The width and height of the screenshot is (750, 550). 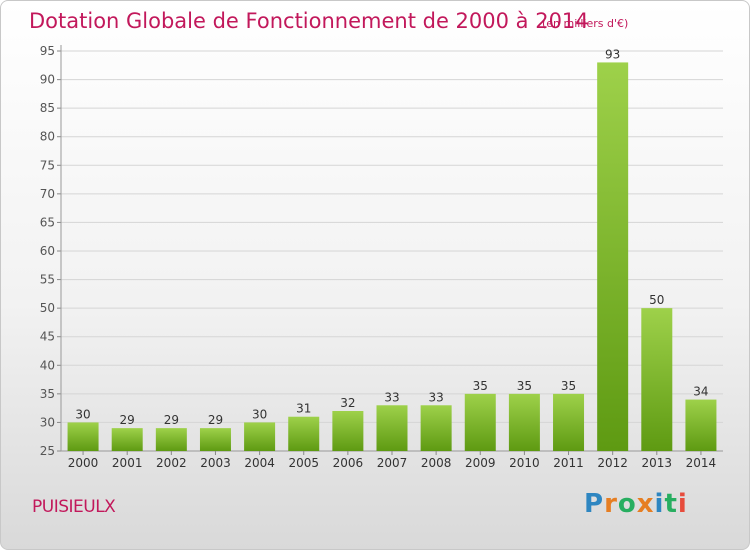 What do you see at coordinates (47, 251) in the screenshot?
I see `y-tick-label: 60` at bounding box center [47, 251].